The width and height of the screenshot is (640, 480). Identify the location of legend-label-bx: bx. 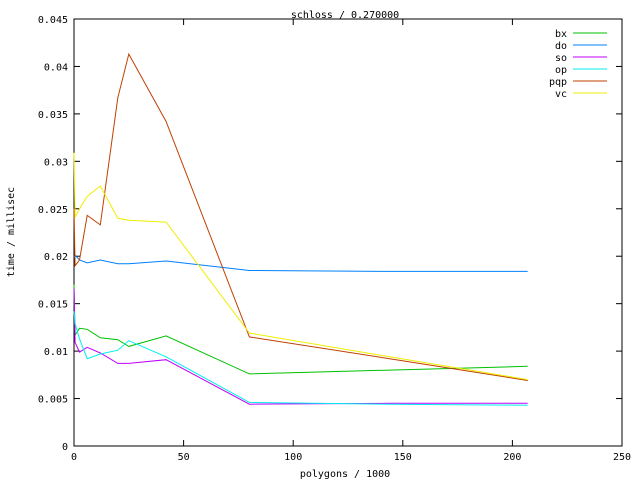
(561, 34).